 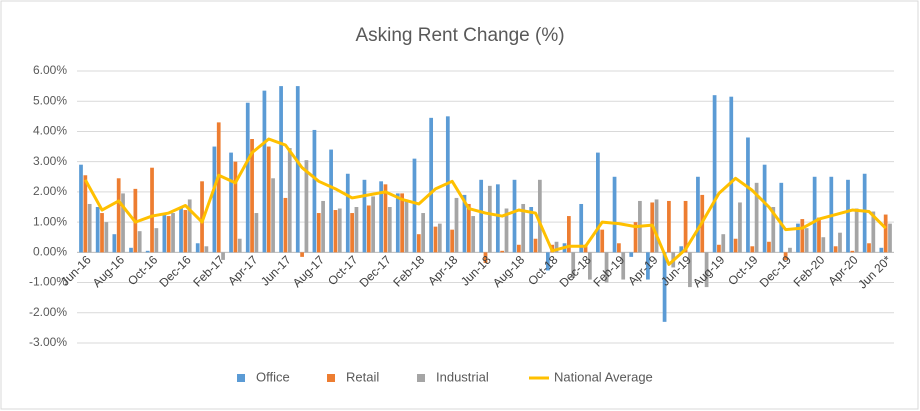 I want to click on y-tick-label: -2.00%, so click(x=48, y=312).